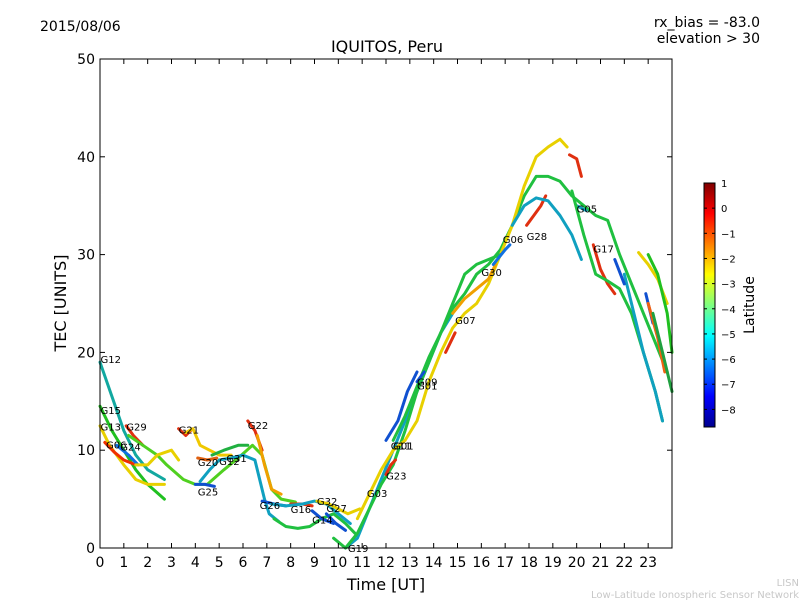 This screenshot has width=800, height=600. What do you see at coordinates (147, 563) in the screenshot?
I see `x-tick-label-2: 2` at bounding box center [147, 563].